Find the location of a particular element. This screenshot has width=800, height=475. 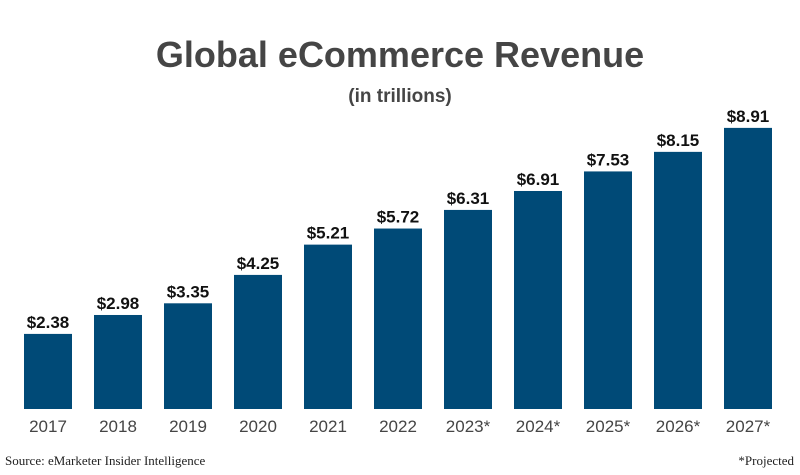

data-label: $8.91 is located at coordinates (748, 116).